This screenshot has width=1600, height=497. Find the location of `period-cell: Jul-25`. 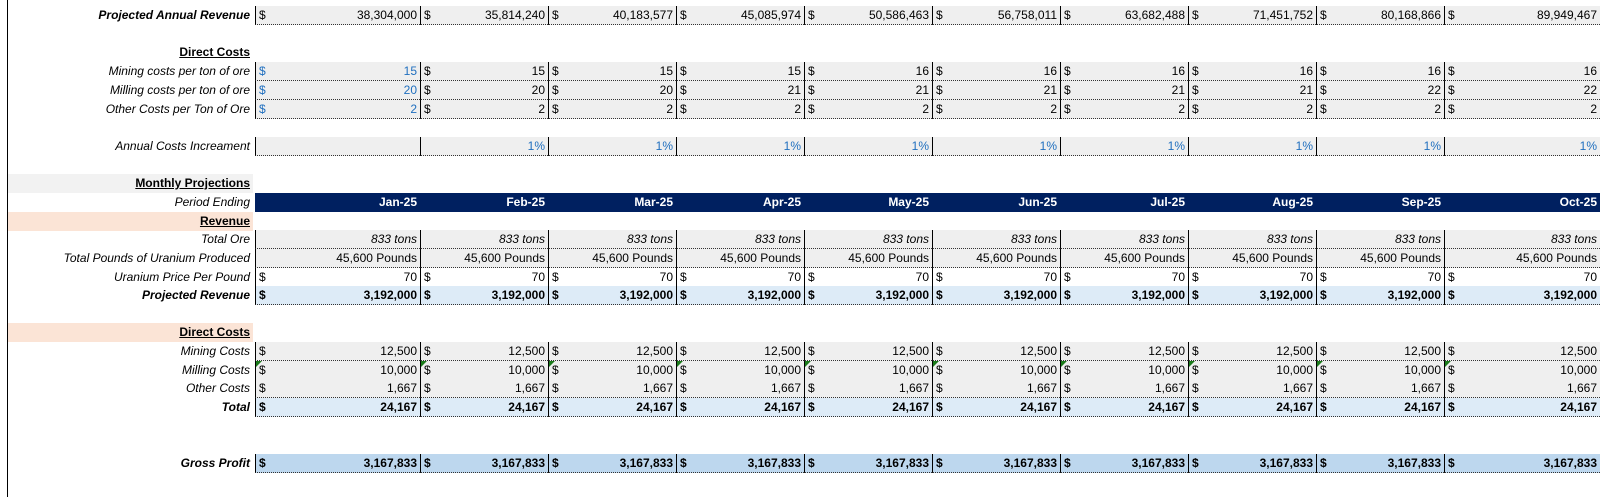

period-cell: Jul-25 is located at coordinates (1124, 202).